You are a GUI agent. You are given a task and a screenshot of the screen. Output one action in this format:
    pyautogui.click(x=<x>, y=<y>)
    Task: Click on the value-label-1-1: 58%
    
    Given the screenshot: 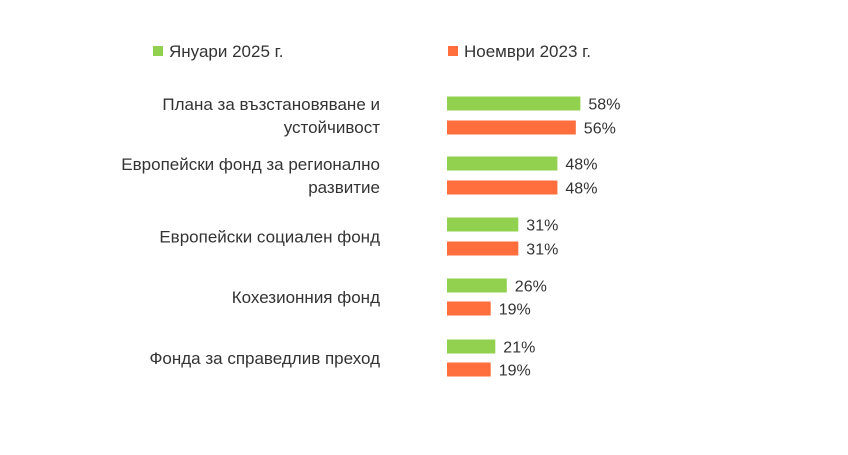 What is the action you would take?
    pyautogui.click(x=604, y=105)
    